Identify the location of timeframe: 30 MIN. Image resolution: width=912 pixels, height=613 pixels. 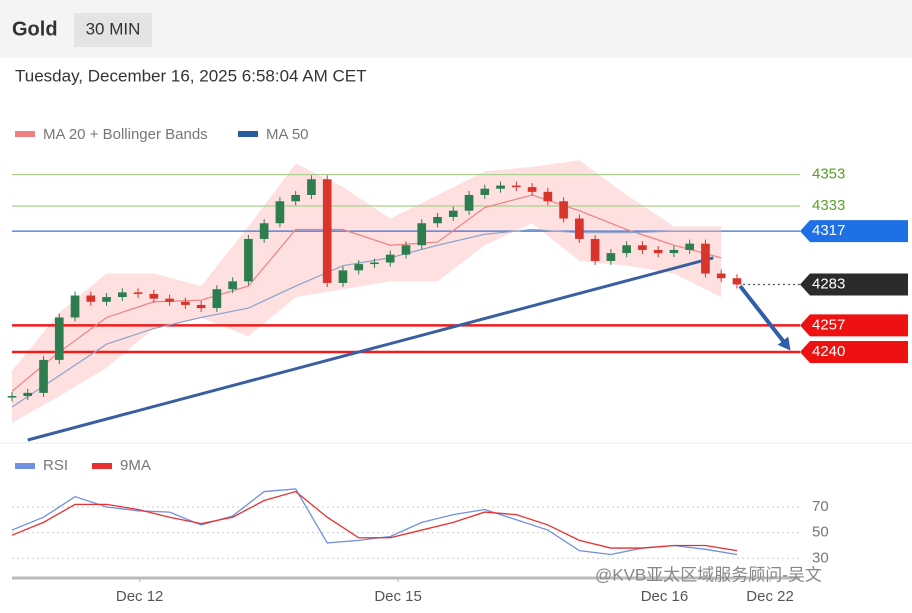
(113, 28).